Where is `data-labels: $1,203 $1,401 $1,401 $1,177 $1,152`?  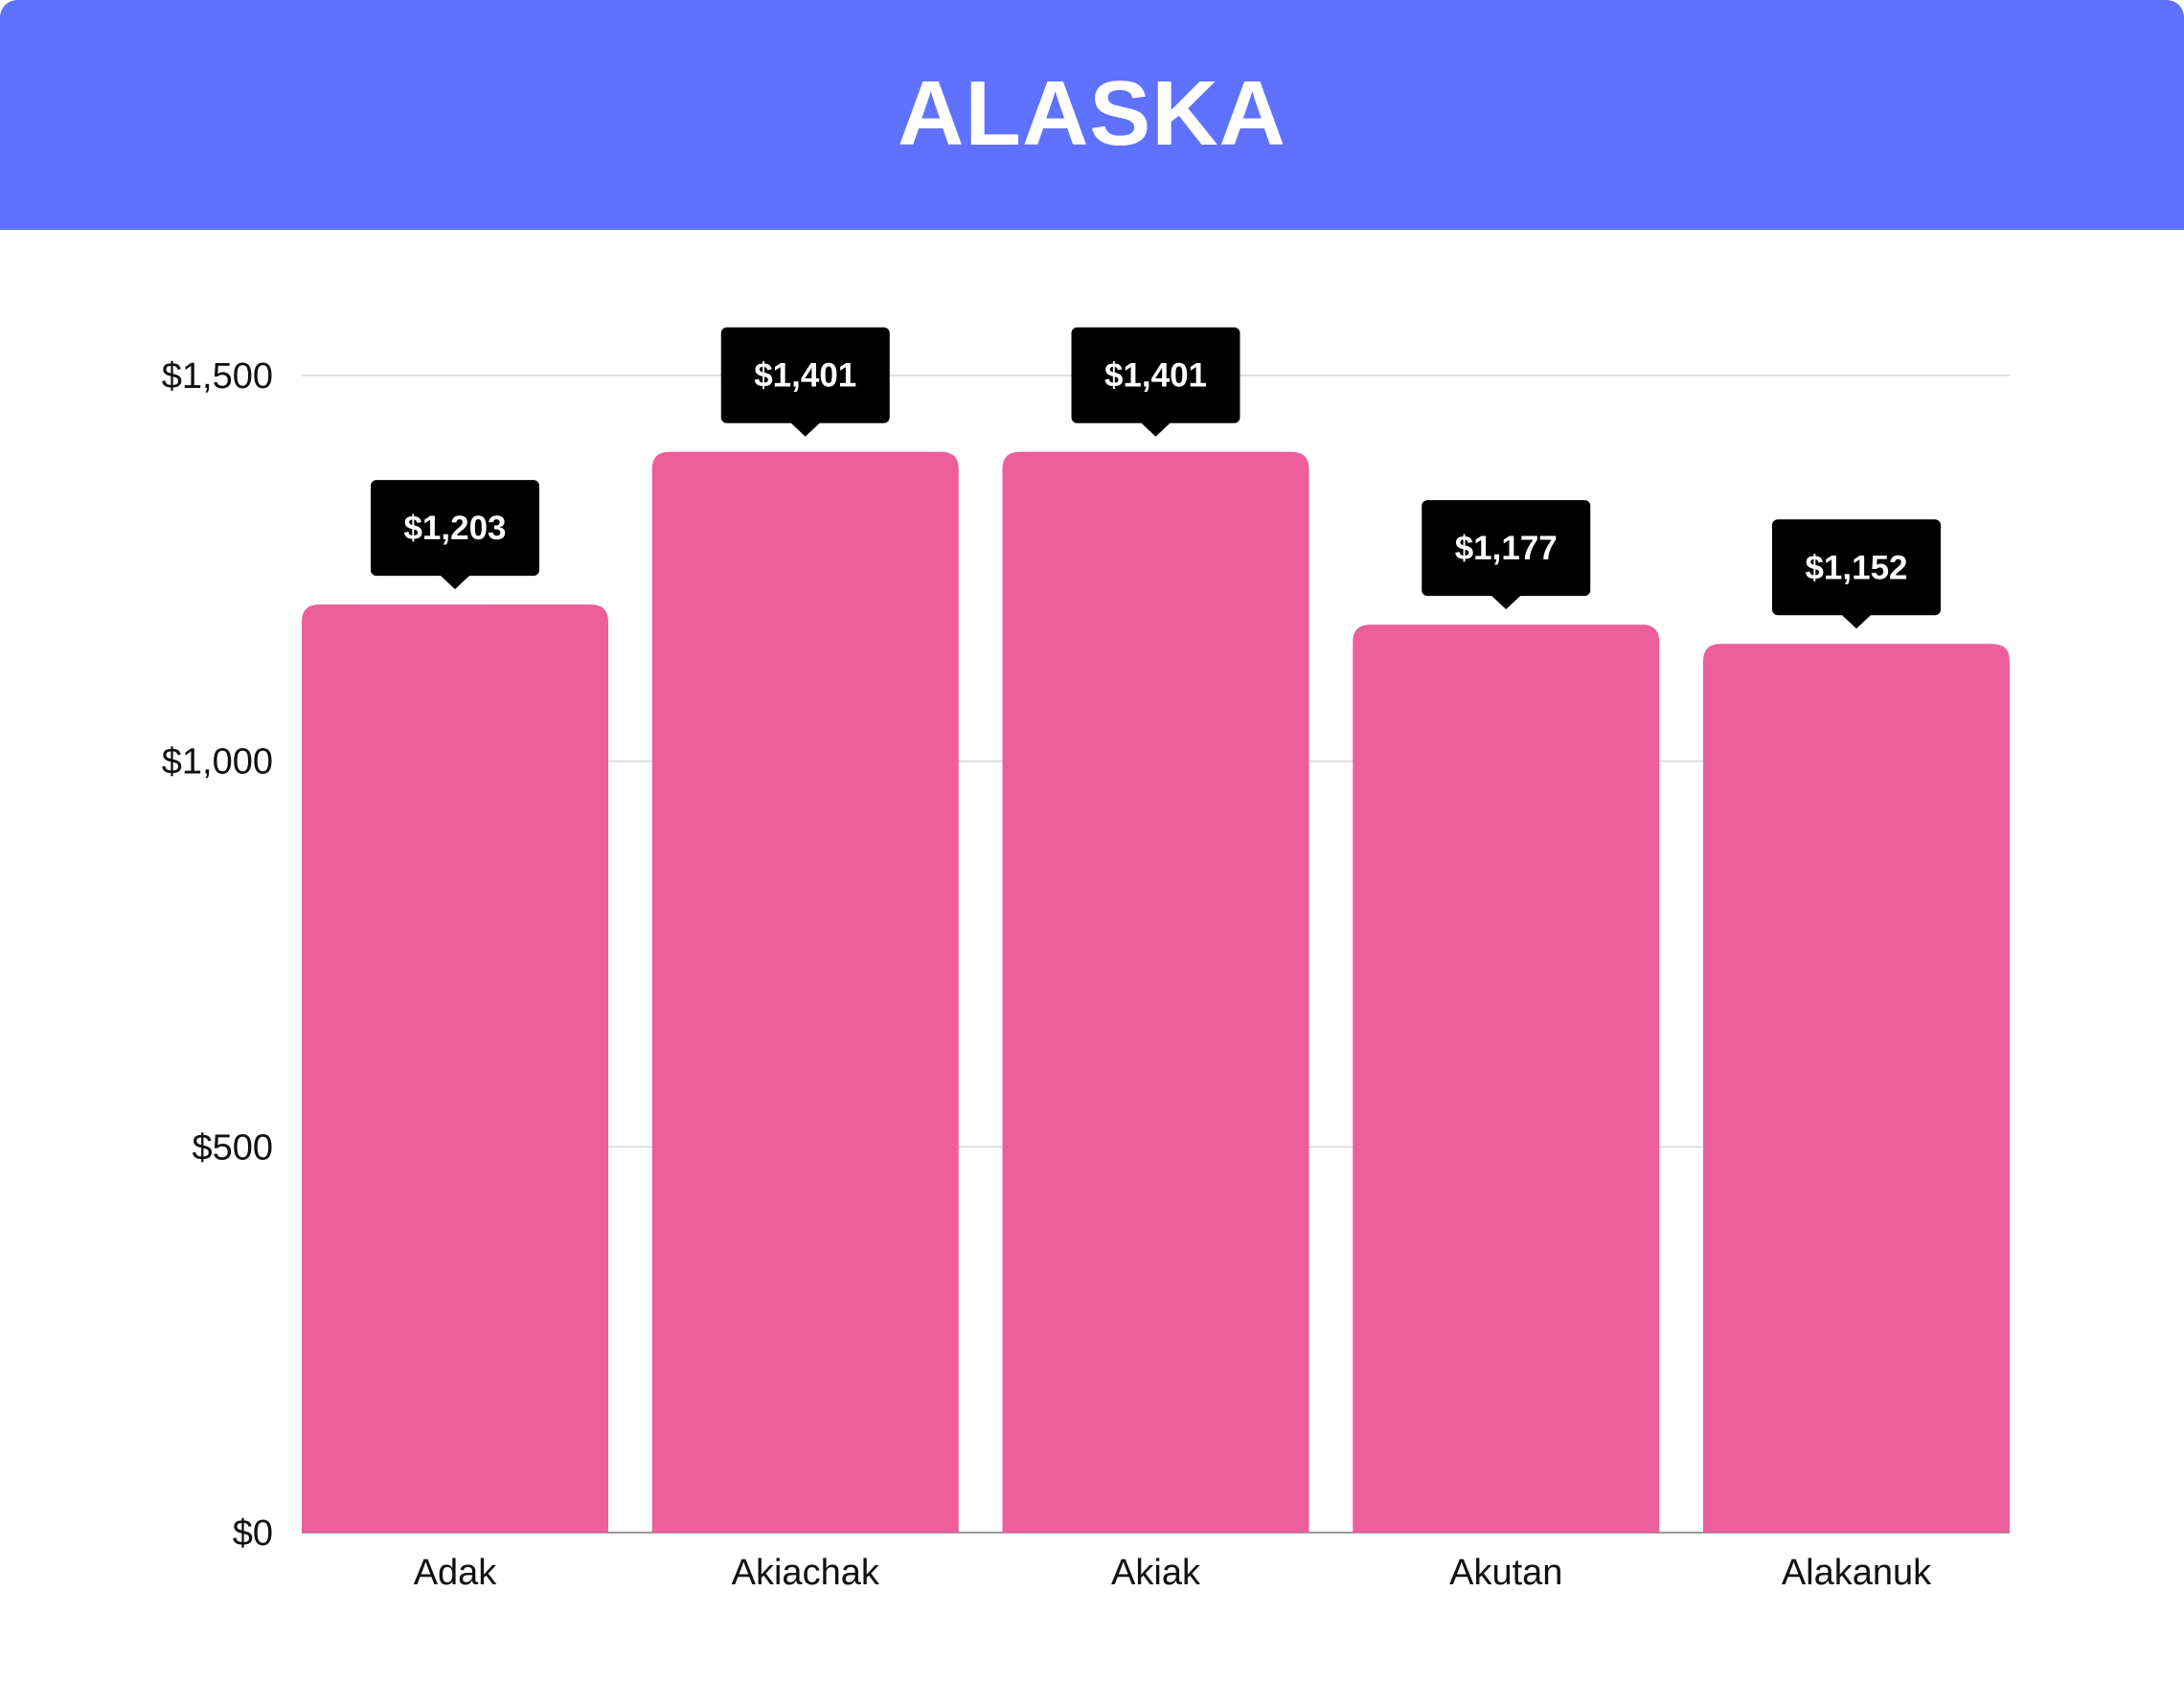 data-labels: $1,203 $1,401 $1,401 $1,177 $1,152 is located at coordinates (1156, 478).